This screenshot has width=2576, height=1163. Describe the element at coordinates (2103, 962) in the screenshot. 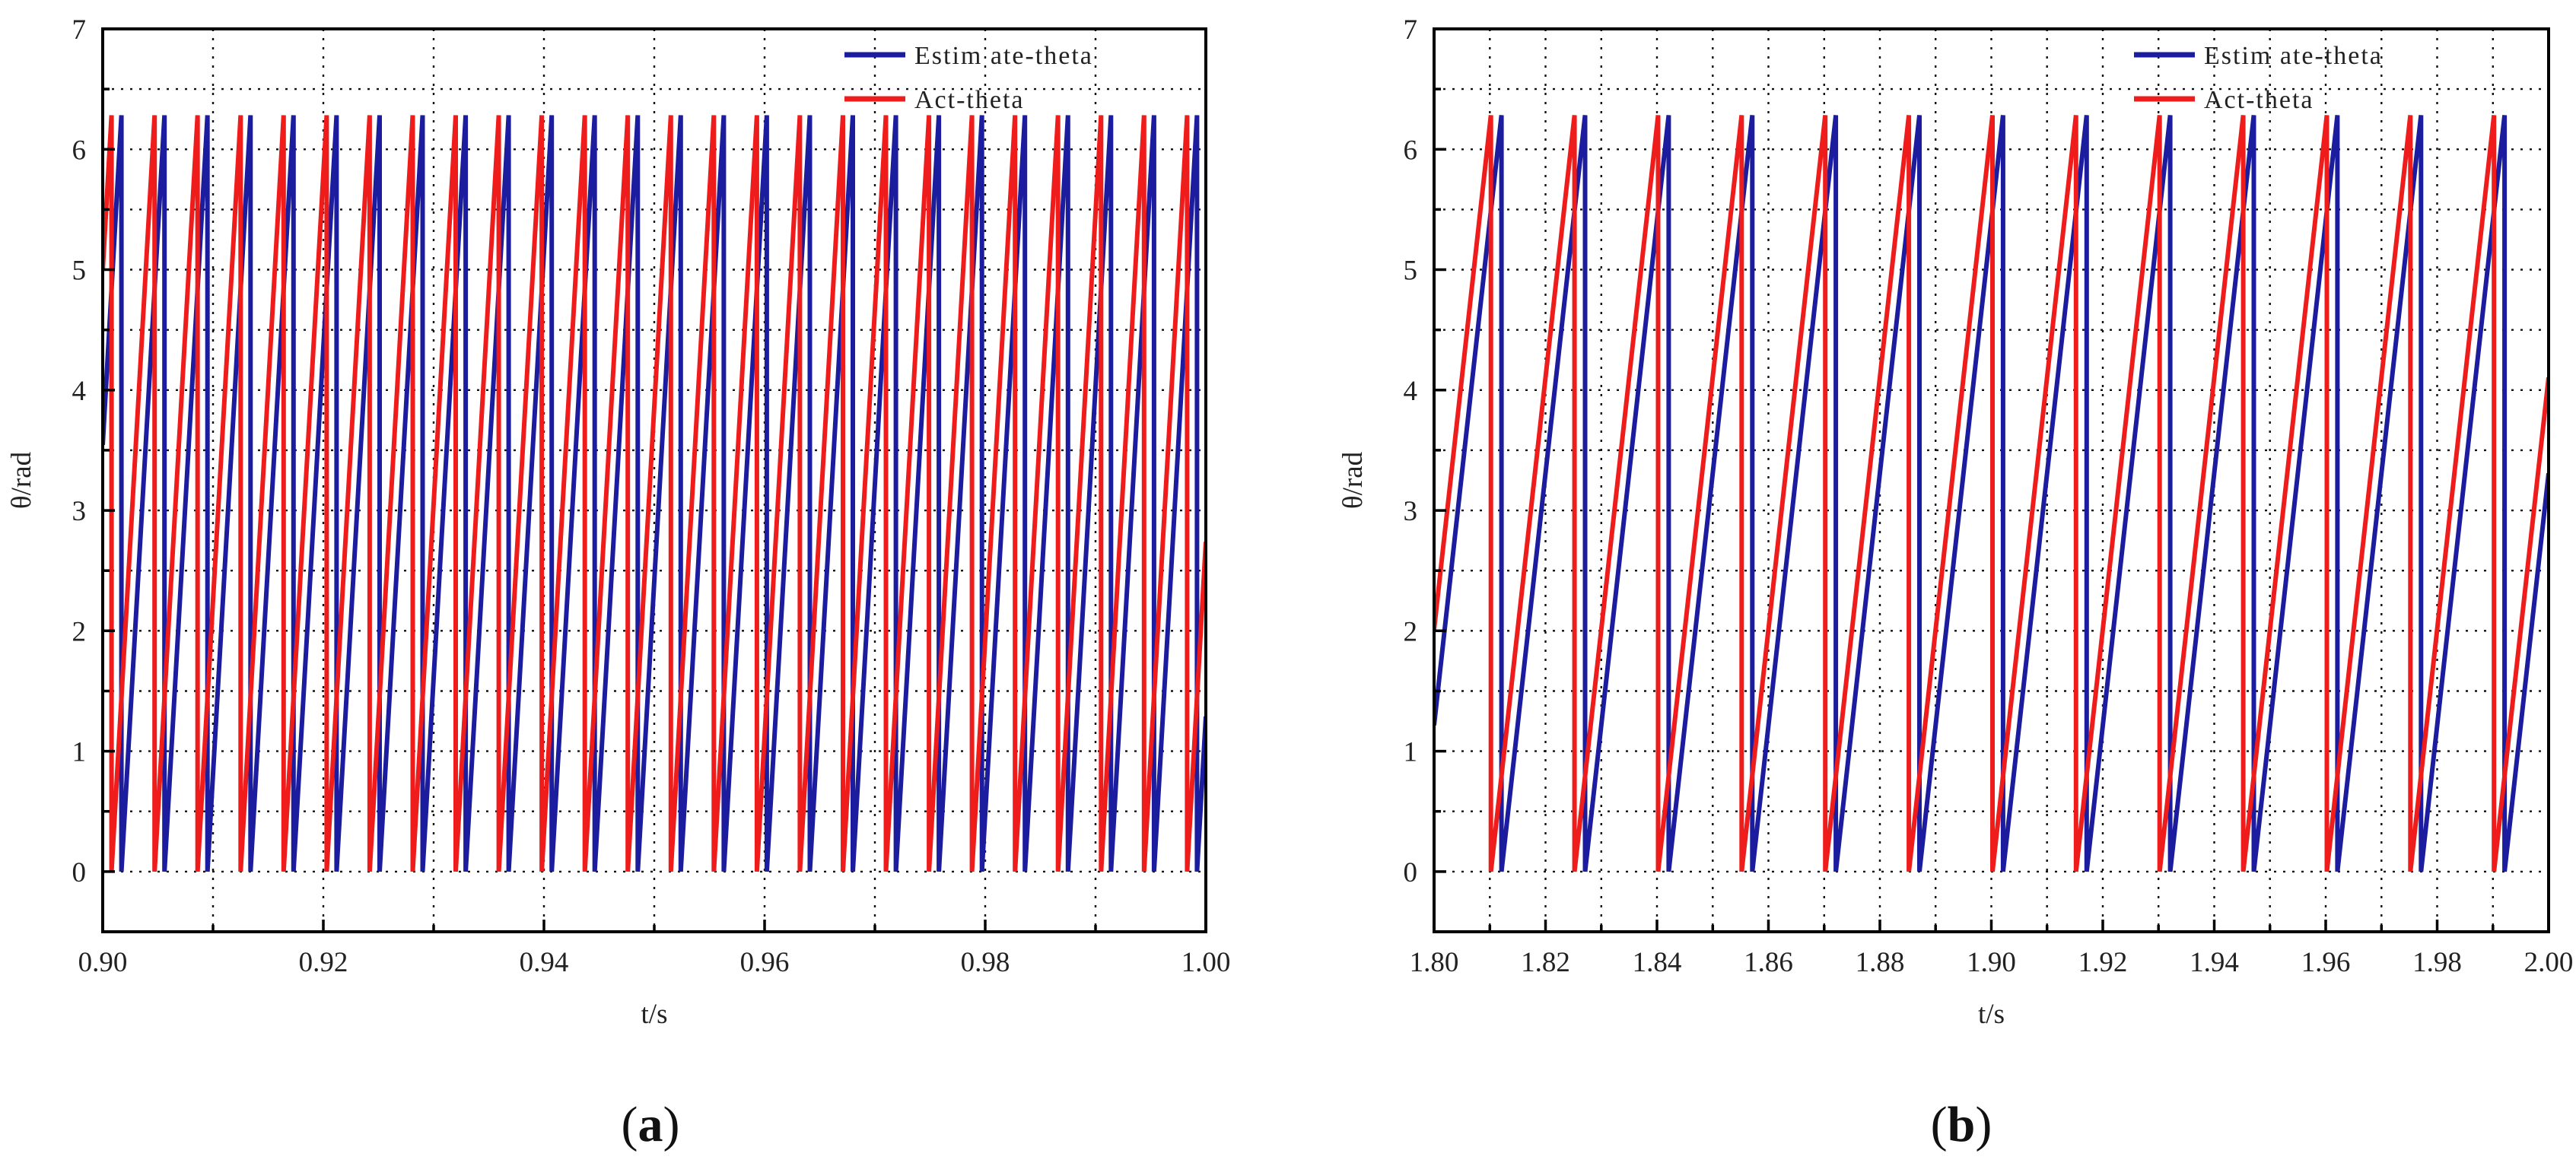

I see `x-tick-label: 1.92` at that location.